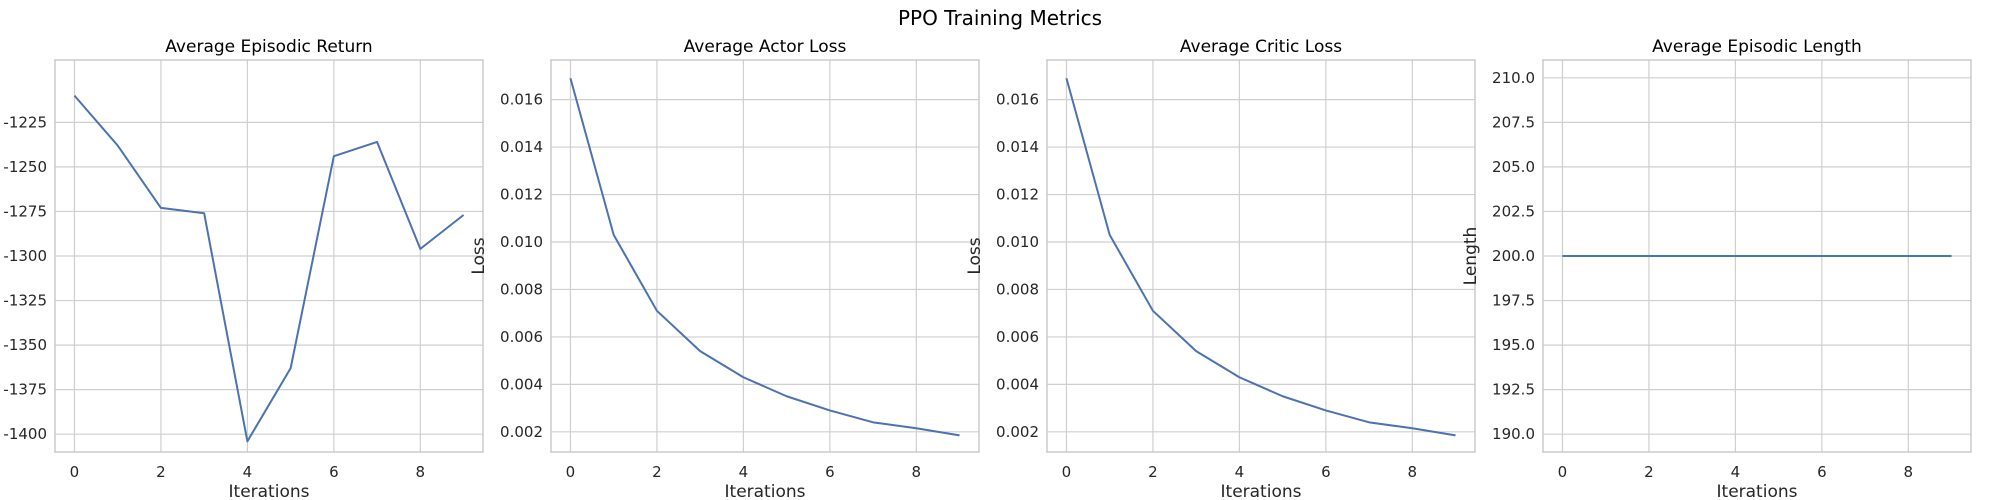 Image resolution: width=2000 pixels, height=500 pixels. Describe the element at coordinates (25, 211) in the screenshot. I see `y-tick-label: -1275` at that location.